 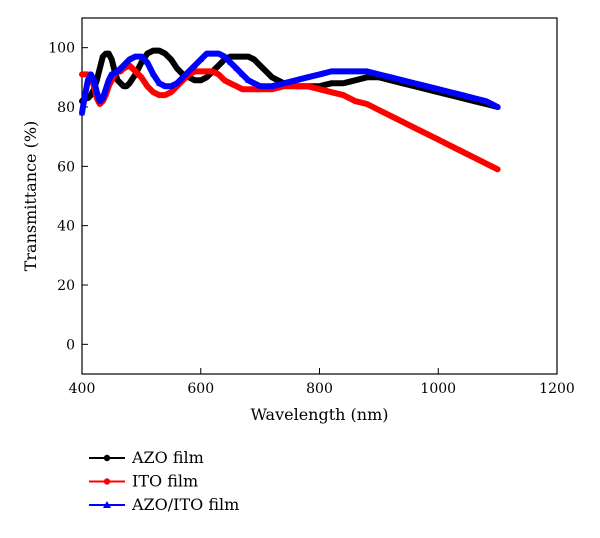 What do you see at coordinates (319, 389) in the screenshot?
I see `x-tick-label: 800` at bounding box center [319, 389].